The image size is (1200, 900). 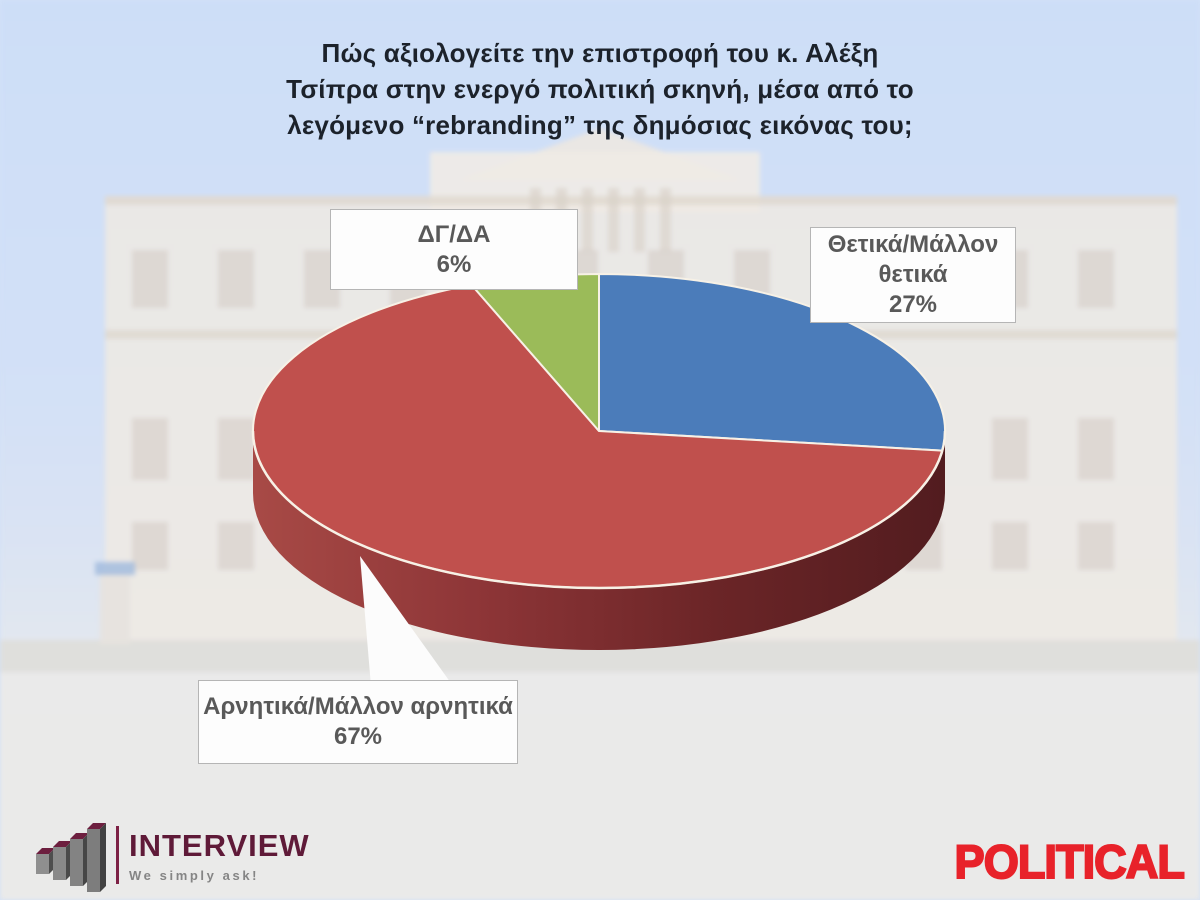 I want to click on pie-rim, so click(x=599, y=540).